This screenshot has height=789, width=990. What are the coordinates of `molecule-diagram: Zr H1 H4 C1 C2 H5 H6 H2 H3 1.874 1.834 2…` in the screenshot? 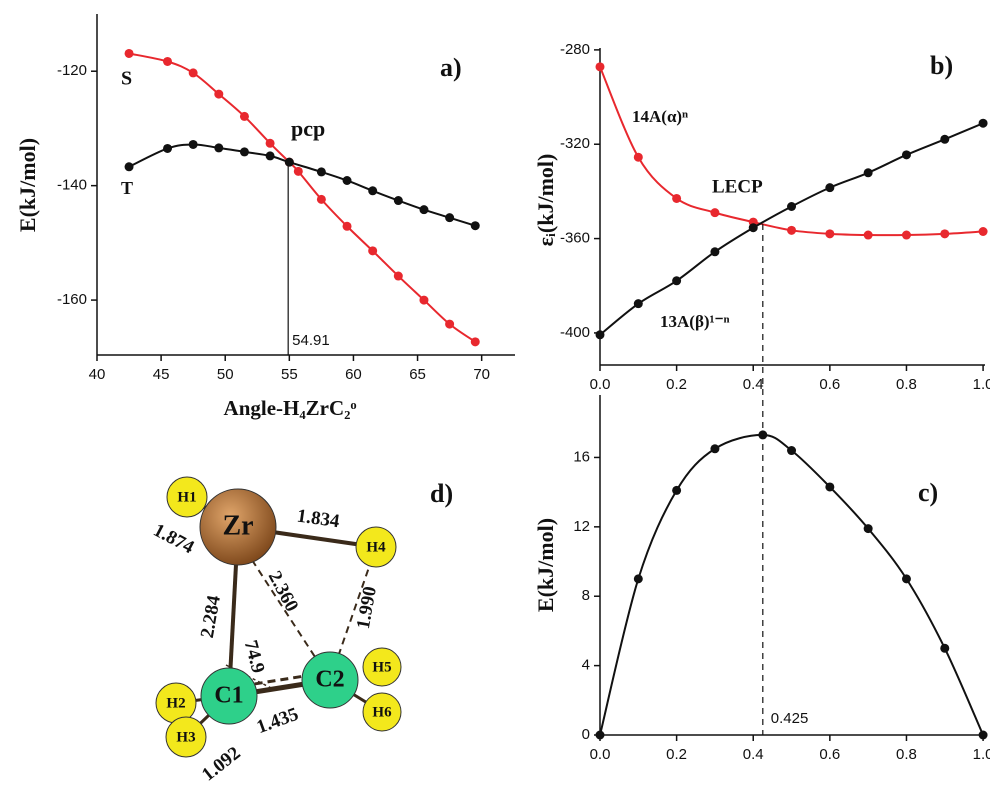 It's located at (301, 631).